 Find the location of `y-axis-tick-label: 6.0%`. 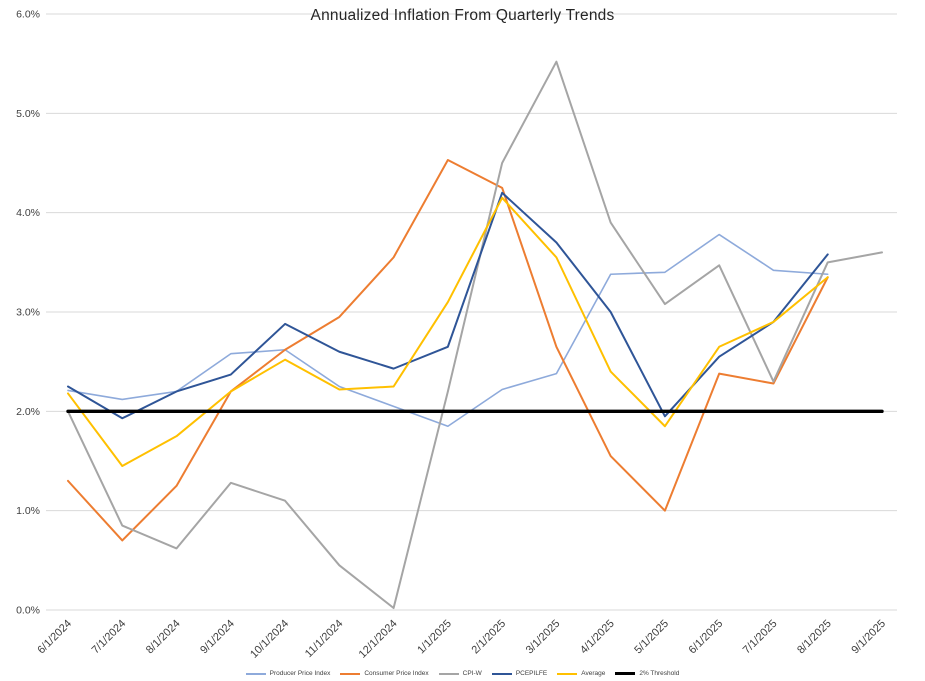

y-axis-tick-label: 6.0% is located at coordinates (28, 15).